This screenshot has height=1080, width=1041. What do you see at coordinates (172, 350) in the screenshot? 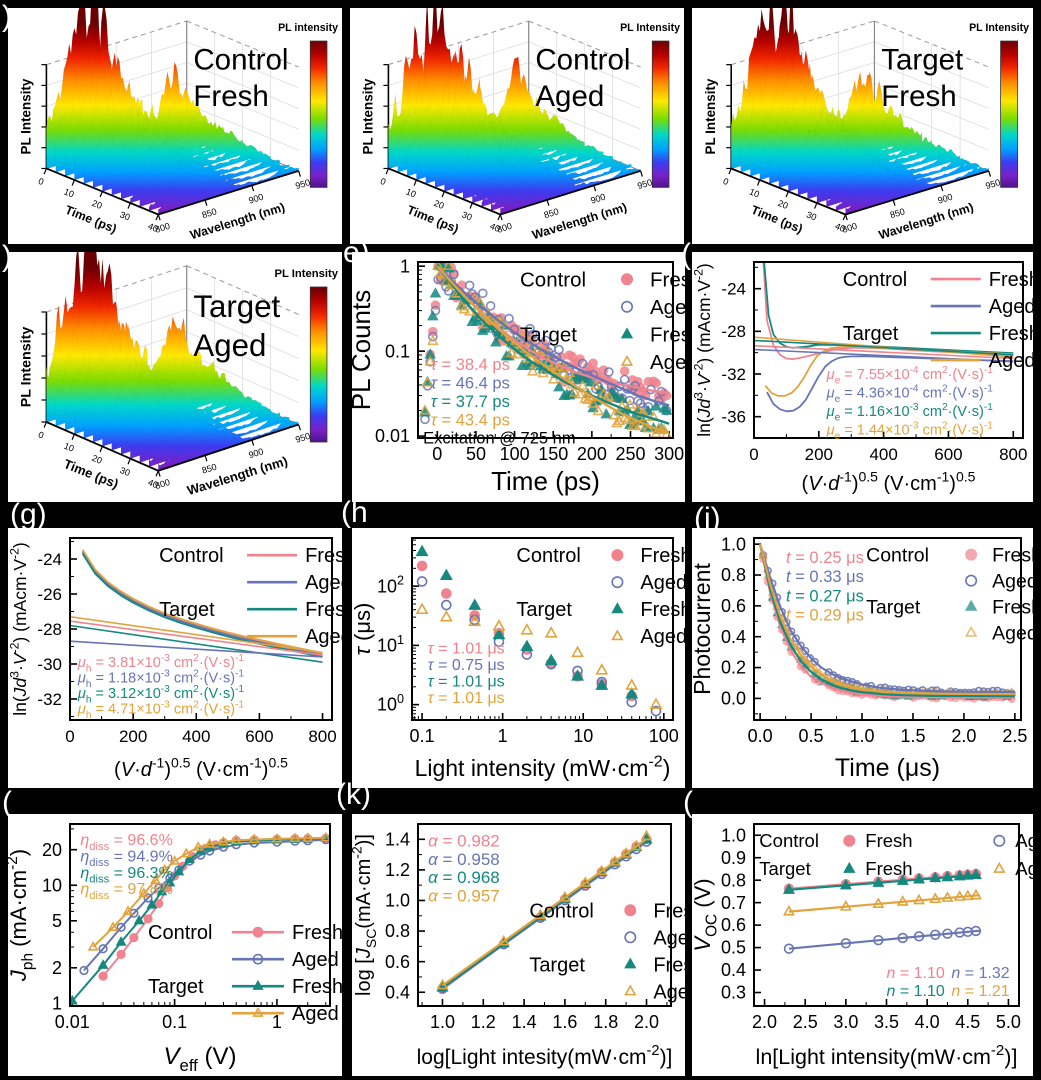
I see `surface-ridges` at bounding box center [172, 350].